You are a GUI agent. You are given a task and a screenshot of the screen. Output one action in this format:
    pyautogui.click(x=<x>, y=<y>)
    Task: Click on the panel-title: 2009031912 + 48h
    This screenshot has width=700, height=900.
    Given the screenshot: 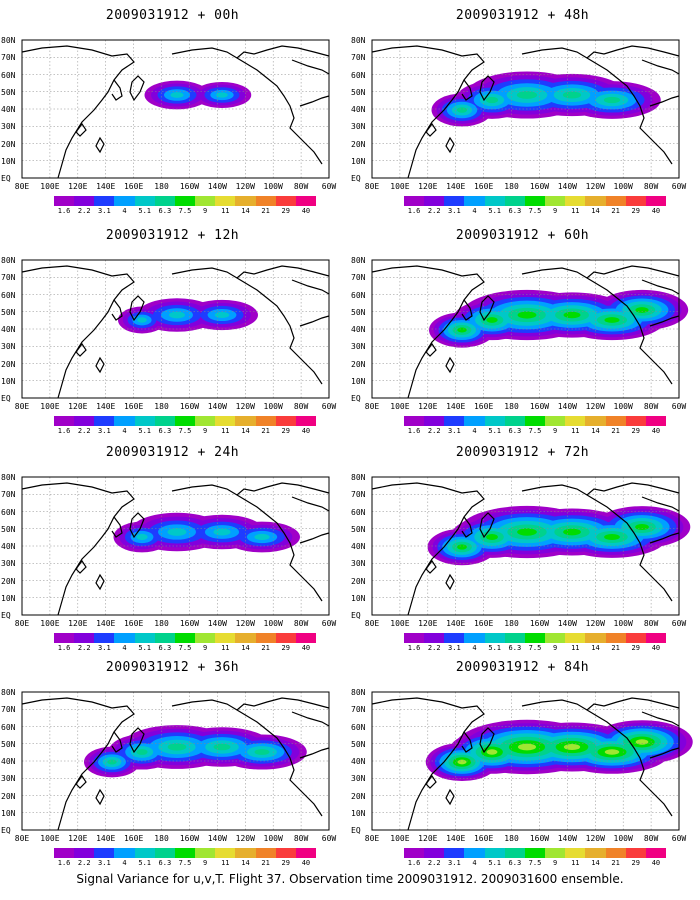 What is the action you would take?
    pyautogui.click(x=522, y=15)
    